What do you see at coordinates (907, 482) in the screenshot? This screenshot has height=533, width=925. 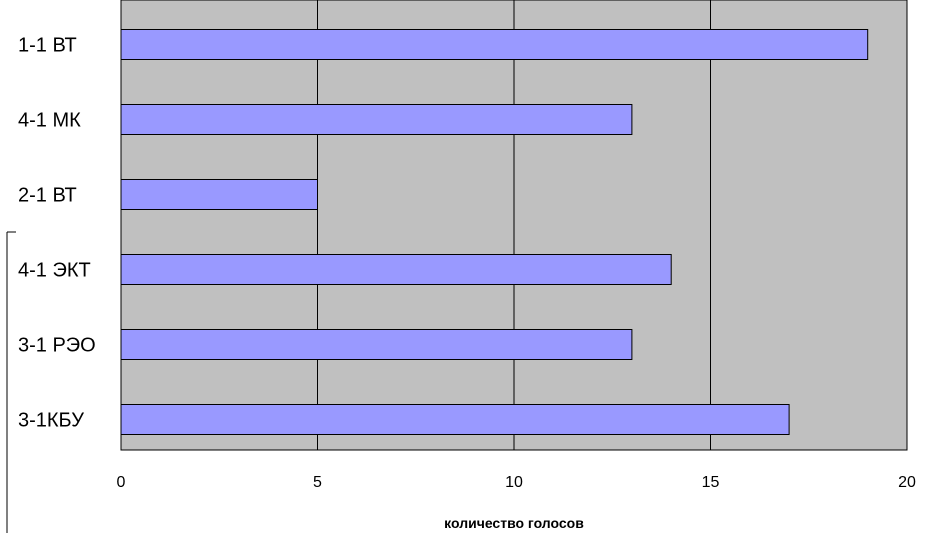 I see `x-tick-label: 20` at bounding box center [907, 482].